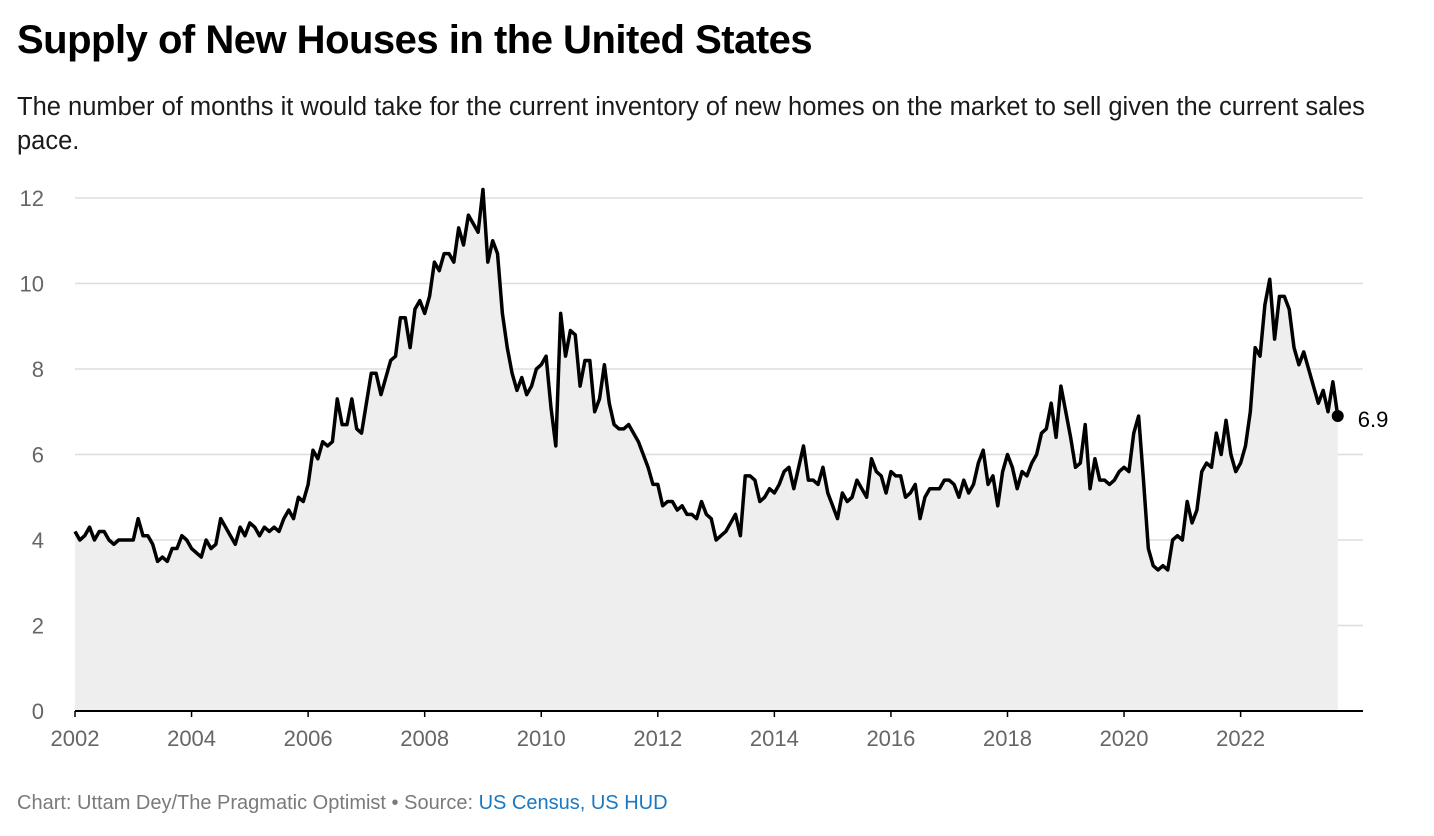 The width and height of the screenshot is (1434, 836). What do you see at coordinates (1373, 419) in the screenshot?
I see `last-value-label: 6.9` at bounding box center [1373, 419].